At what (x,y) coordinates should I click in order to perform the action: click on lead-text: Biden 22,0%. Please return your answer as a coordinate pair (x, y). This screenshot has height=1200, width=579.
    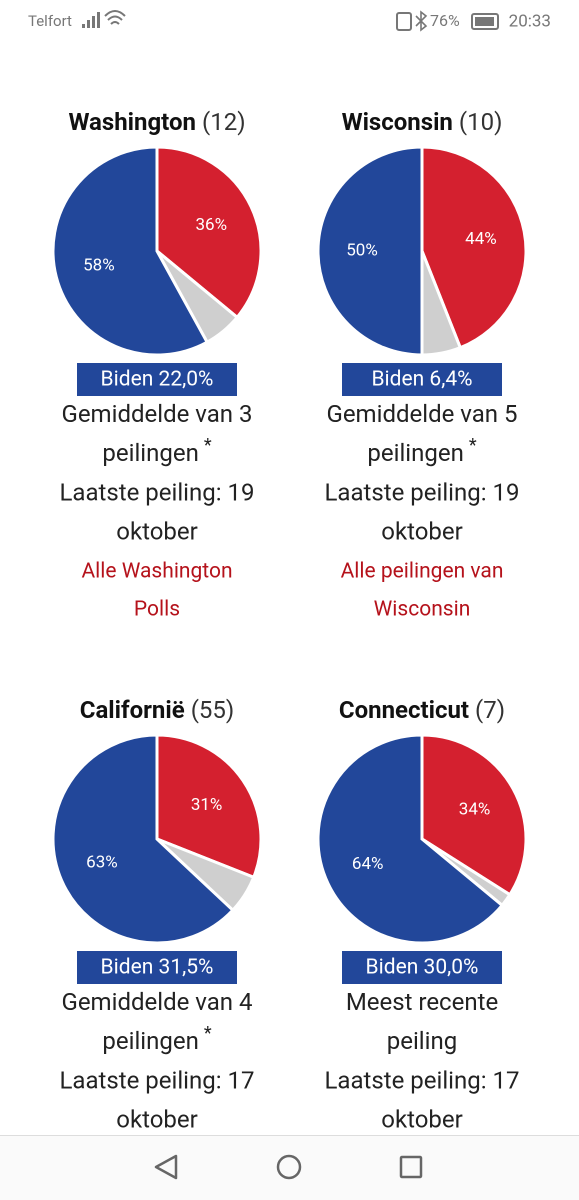
    Looking at the image, I should click on (157, 380).